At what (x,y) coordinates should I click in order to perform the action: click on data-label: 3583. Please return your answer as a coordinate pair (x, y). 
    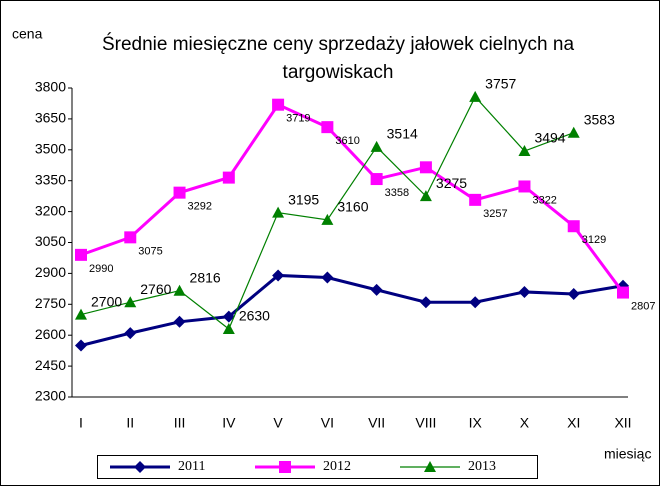
    Looking at the image, I should click on (599, 119).